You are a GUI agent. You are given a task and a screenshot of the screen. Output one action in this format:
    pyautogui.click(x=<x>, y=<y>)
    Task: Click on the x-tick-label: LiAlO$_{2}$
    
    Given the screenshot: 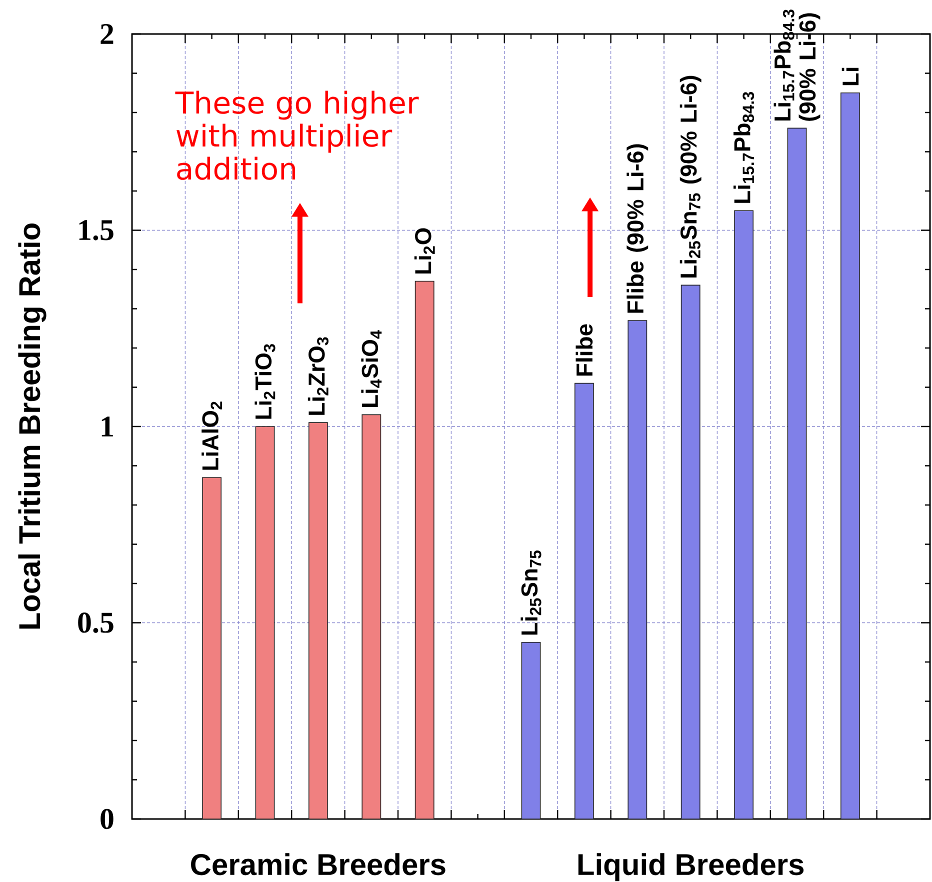 What is the action you would take?
    pyautogui.click(x=212, y=436)
    